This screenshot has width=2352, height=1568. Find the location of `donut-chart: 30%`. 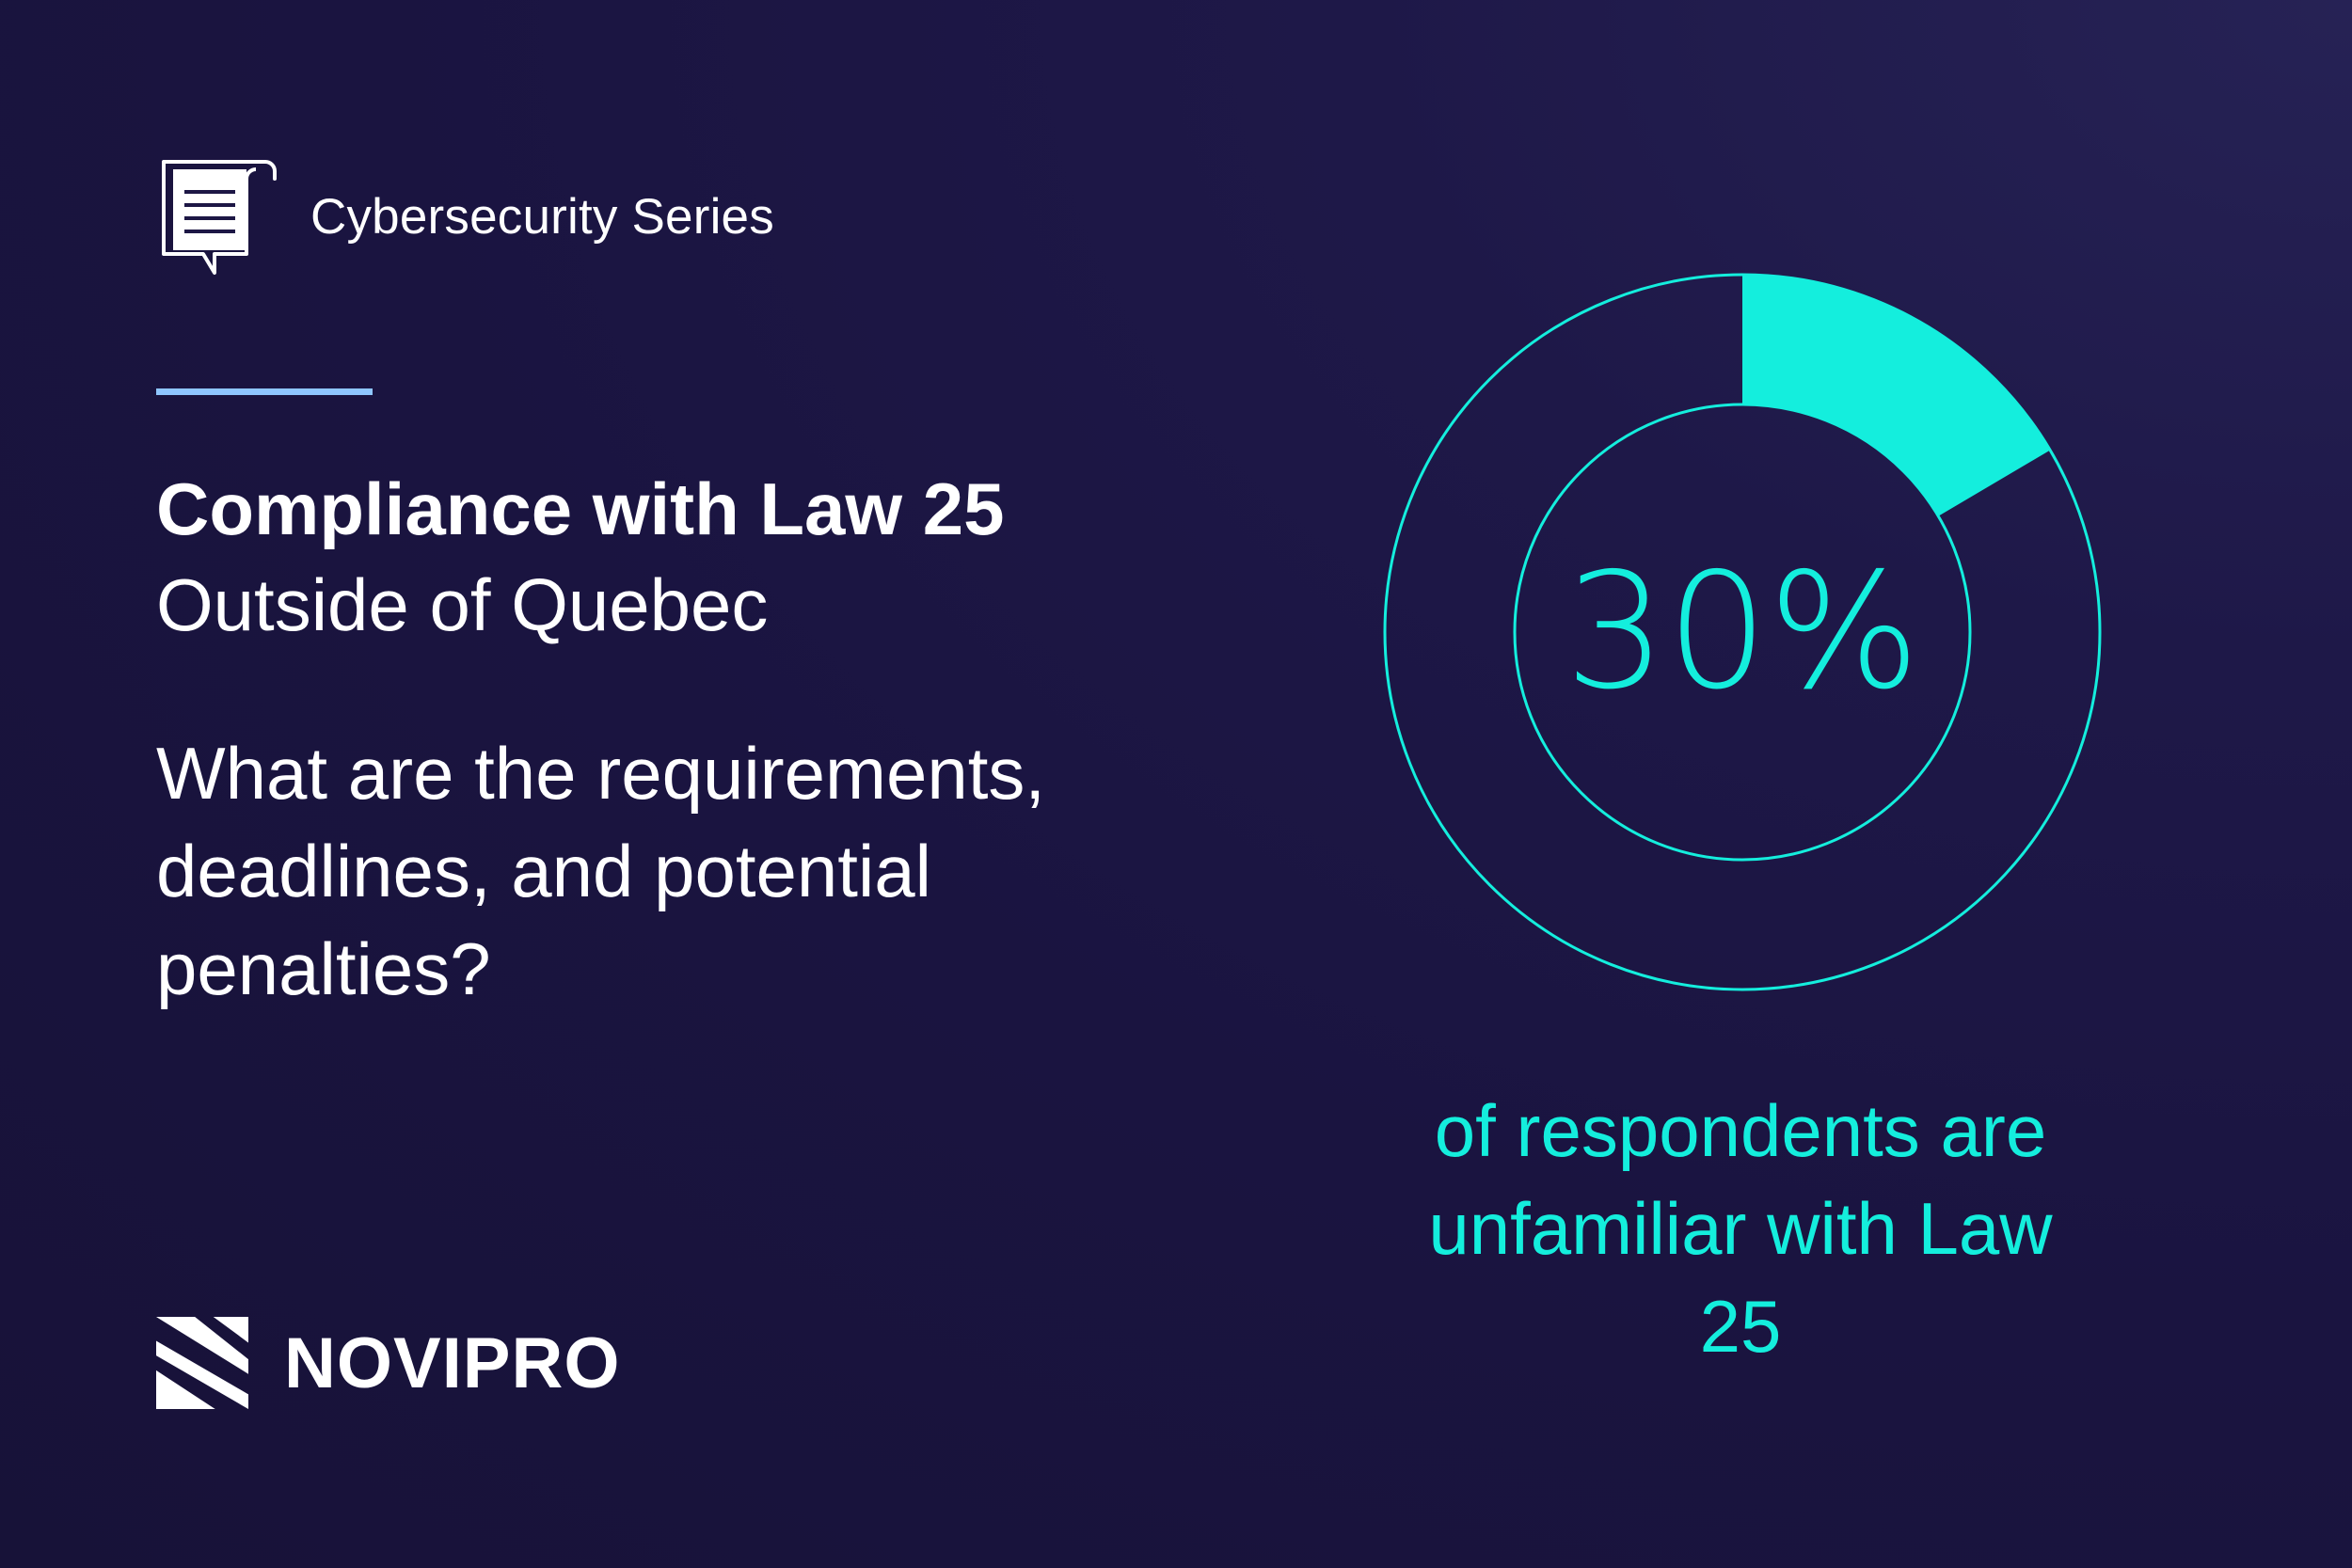

donut-chart: 30% is located at coordinates (1742, 632).